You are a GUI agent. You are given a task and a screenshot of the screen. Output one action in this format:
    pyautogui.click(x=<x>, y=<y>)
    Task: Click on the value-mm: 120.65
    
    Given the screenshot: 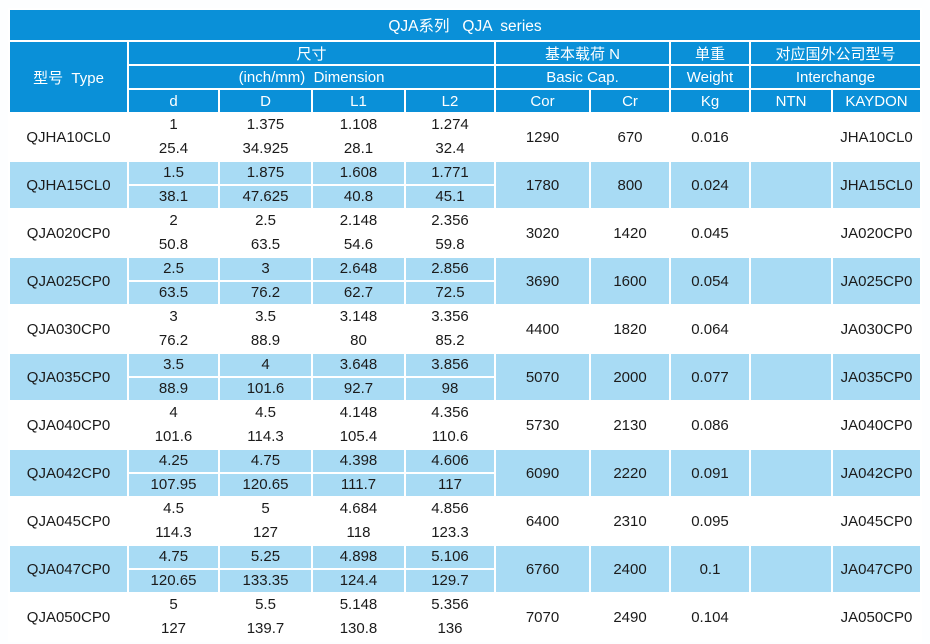 What is the action you would take?
    pyautogui.click(x=265, y=484)
    